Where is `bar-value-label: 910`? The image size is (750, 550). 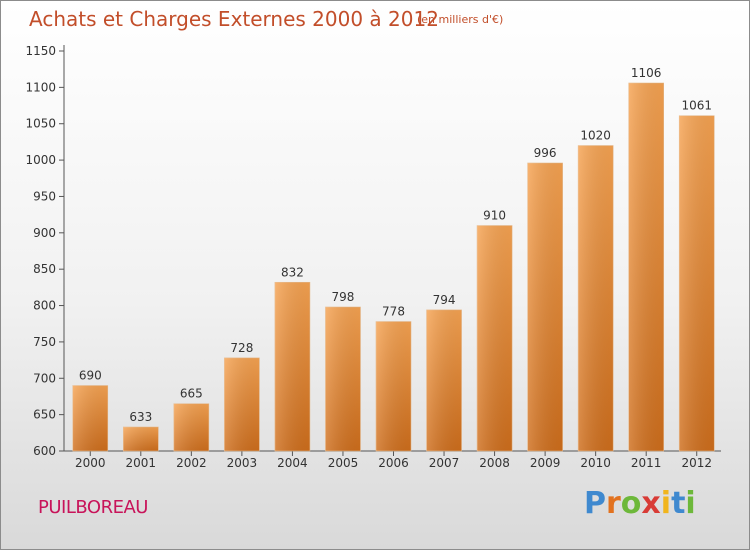 bar-value-label: 910 is located at coordinates (494, 216).